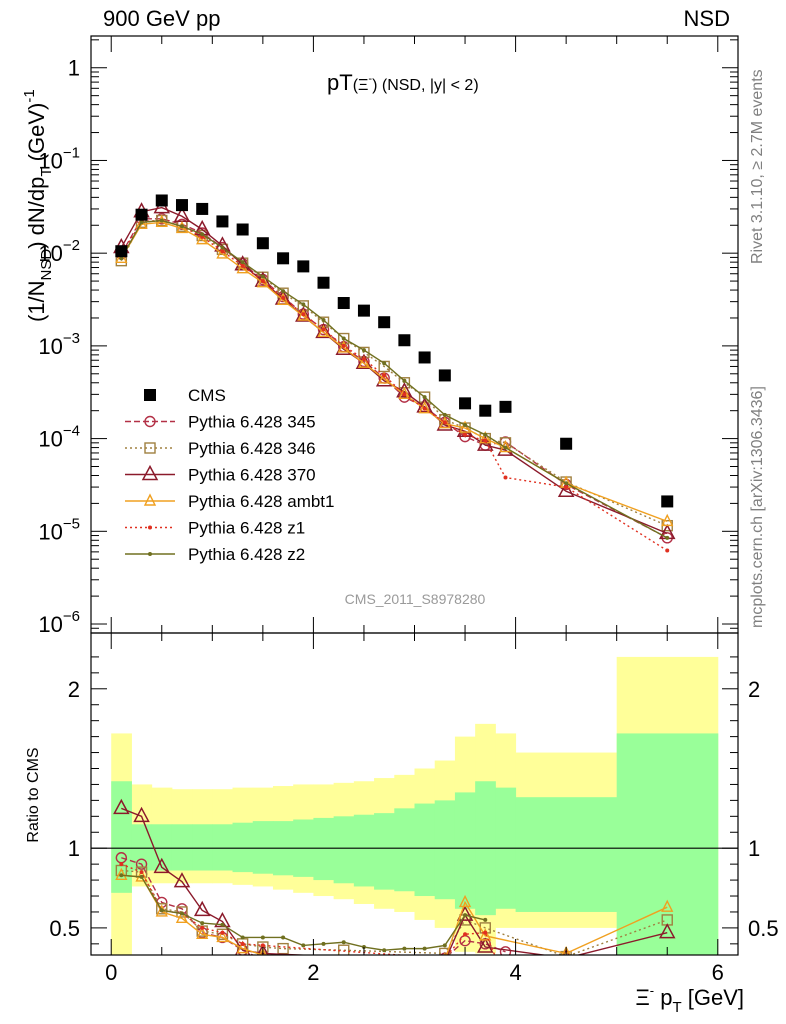 Image resolution: width=786 pixels, height=1024 pixels. I want to click on header-left: 900 GeV pp, so click(161, 18).